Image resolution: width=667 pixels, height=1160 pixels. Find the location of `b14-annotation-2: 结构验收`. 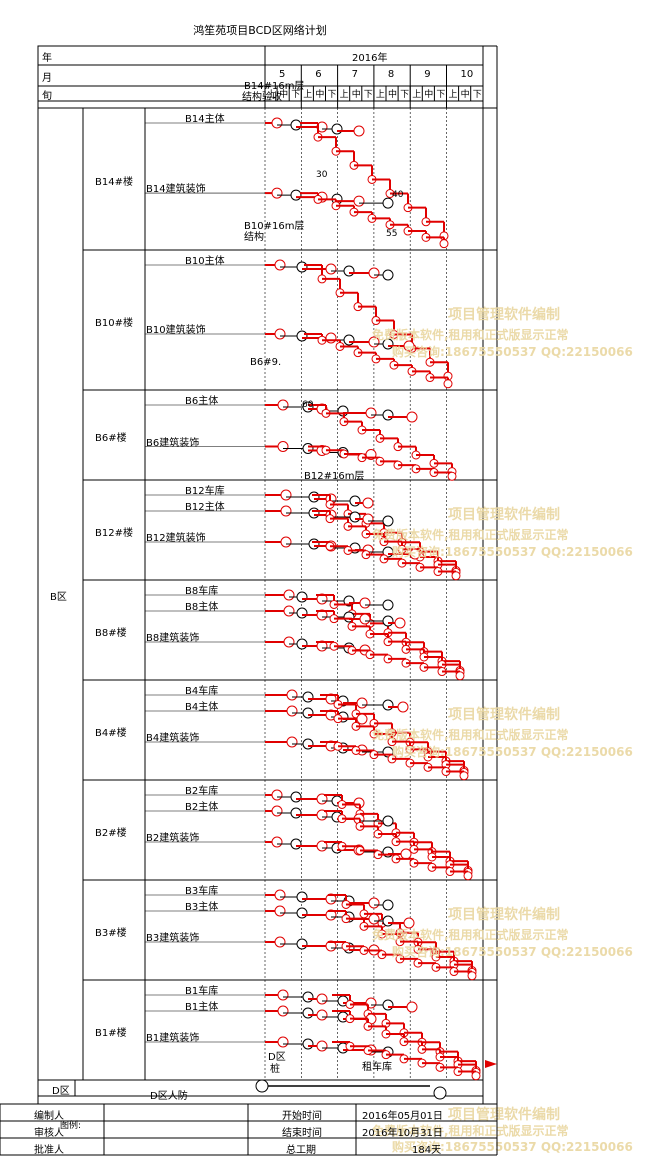

b14-annotation-2: 结构验收 is located at coordinates (262, 97).